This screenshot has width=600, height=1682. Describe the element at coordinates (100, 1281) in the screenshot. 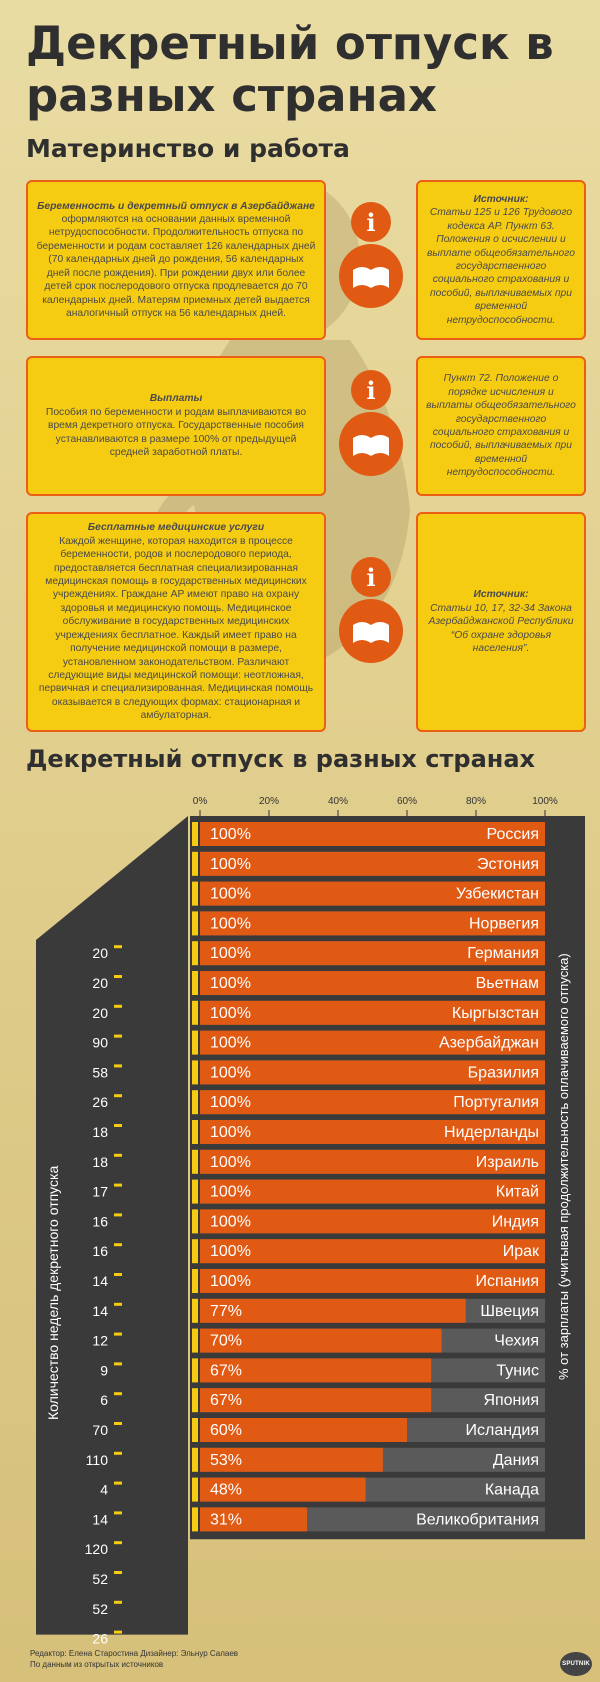

I see `weeks-value: 14` at that location.